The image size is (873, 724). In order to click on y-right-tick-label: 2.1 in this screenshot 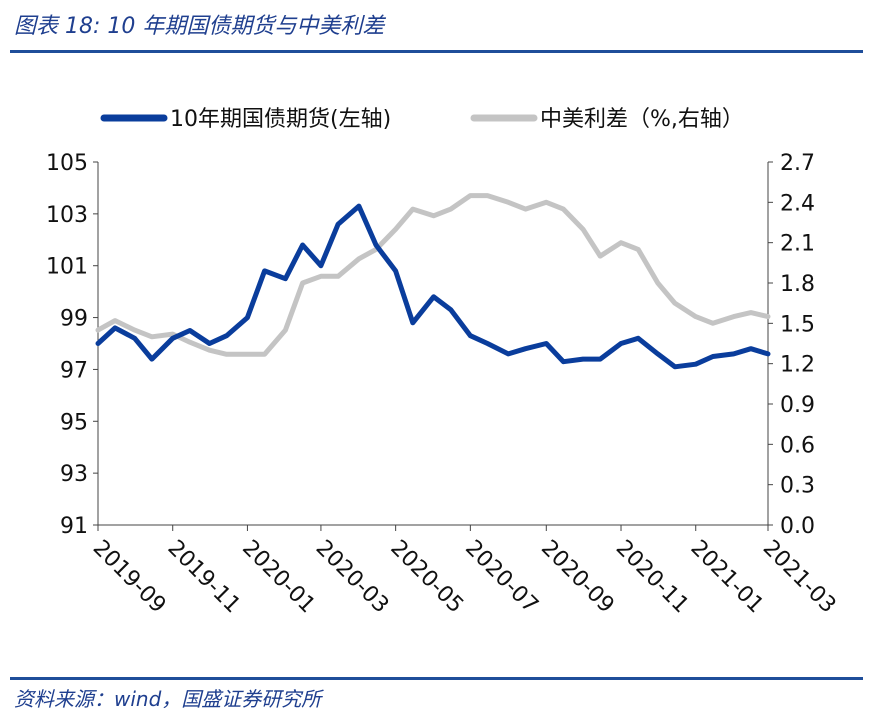, I will do `click(797, 244)`.